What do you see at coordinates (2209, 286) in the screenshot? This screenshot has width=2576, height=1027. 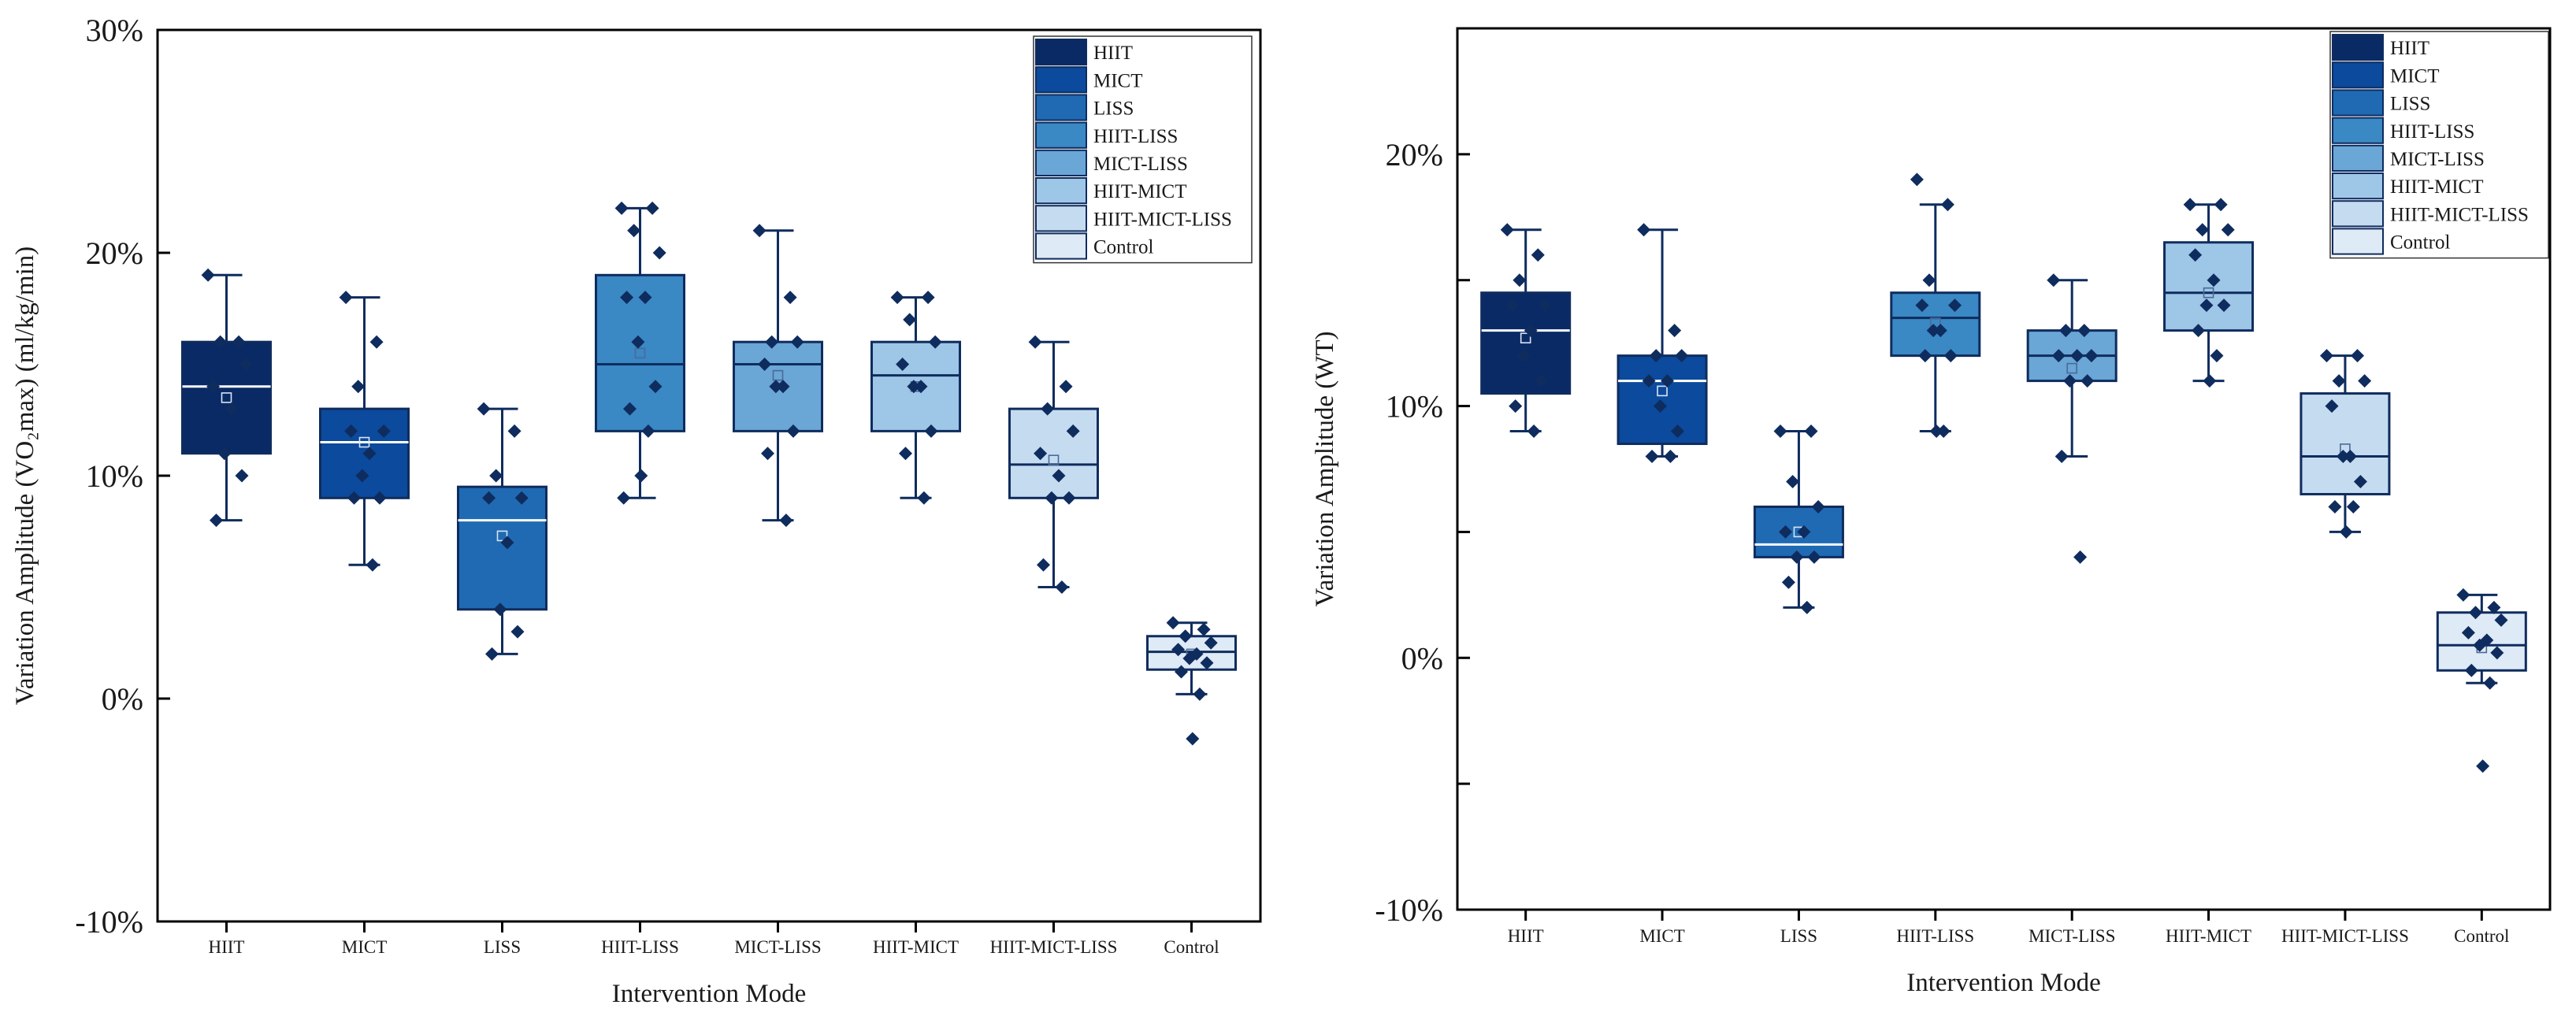 I see `box-hiit-mict` at bounding box center [2209, 286].